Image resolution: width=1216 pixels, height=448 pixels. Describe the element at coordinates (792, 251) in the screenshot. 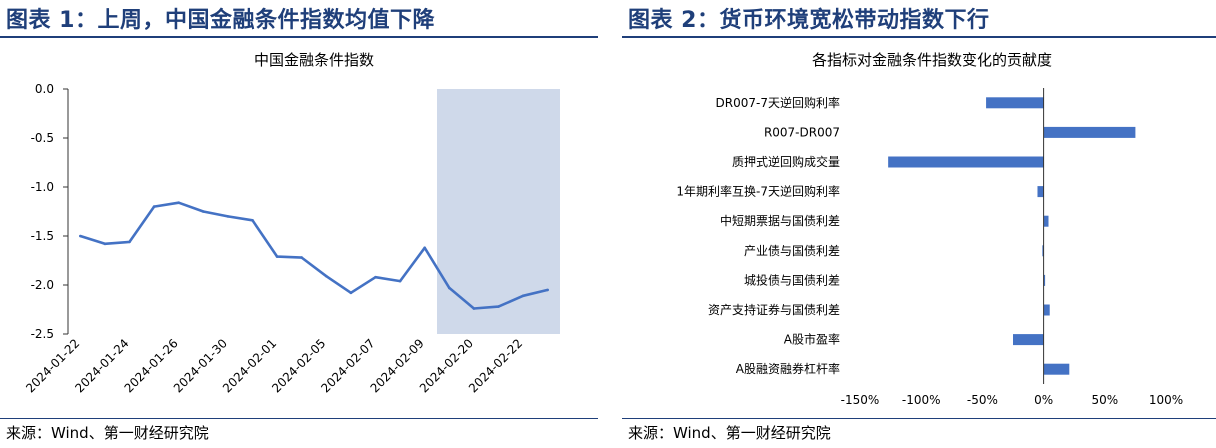

I see `category-label: 产业债与国债利差` at that location.